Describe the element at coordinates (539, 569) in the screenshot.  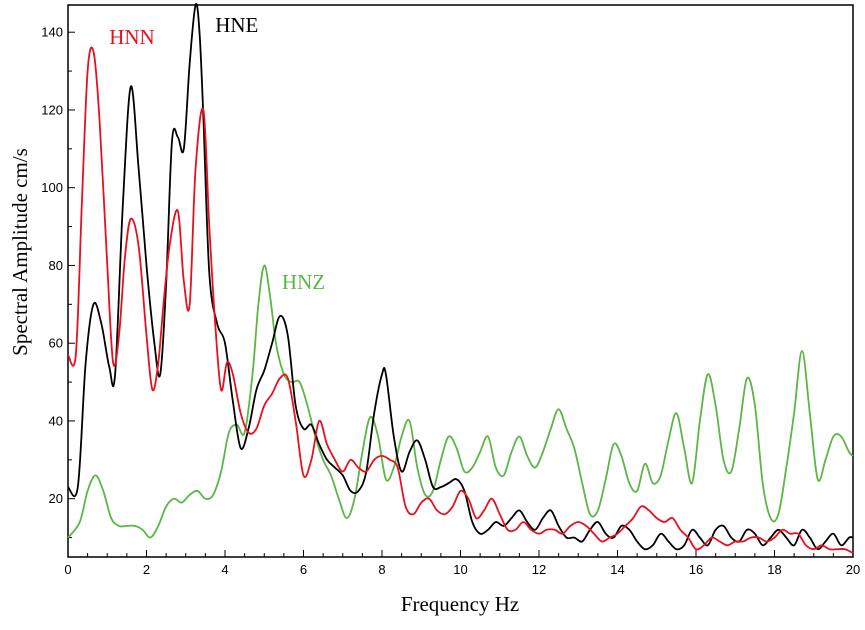
I see `x-tick-label: 12` at that location.